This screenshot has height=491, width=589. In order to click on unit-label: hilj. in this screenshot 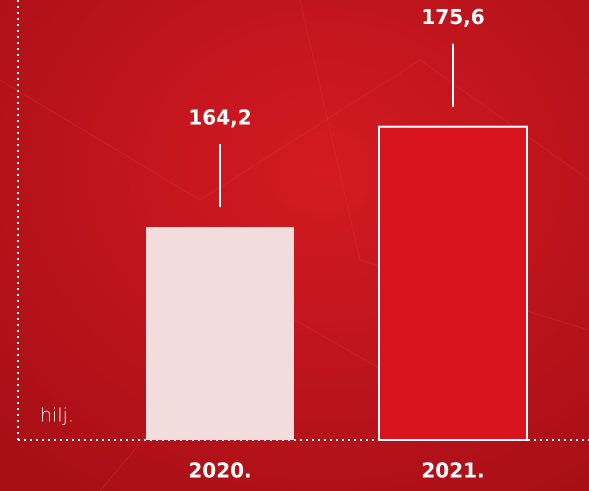, I will do `click(57, 416)`.